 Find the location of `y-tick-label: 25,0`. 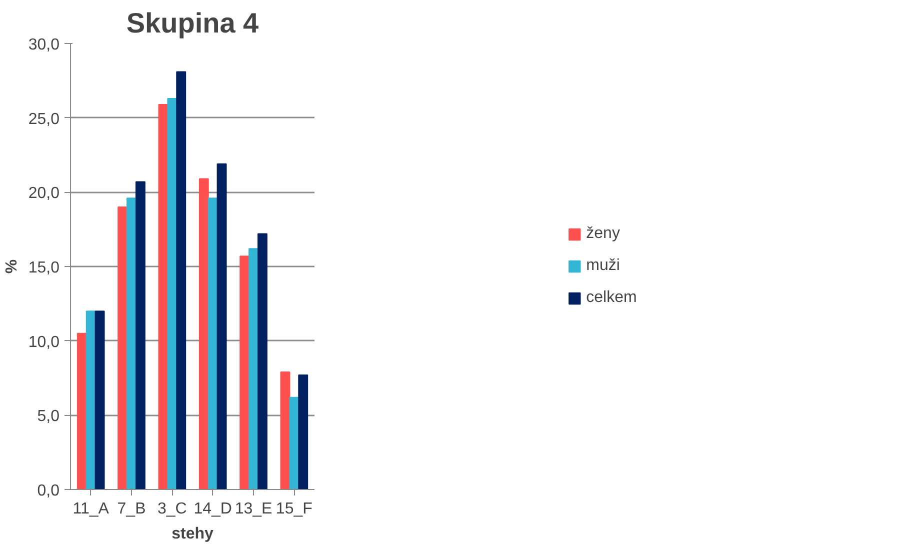

y-tick-label: 25,0 is located at coordinates (44, 119).